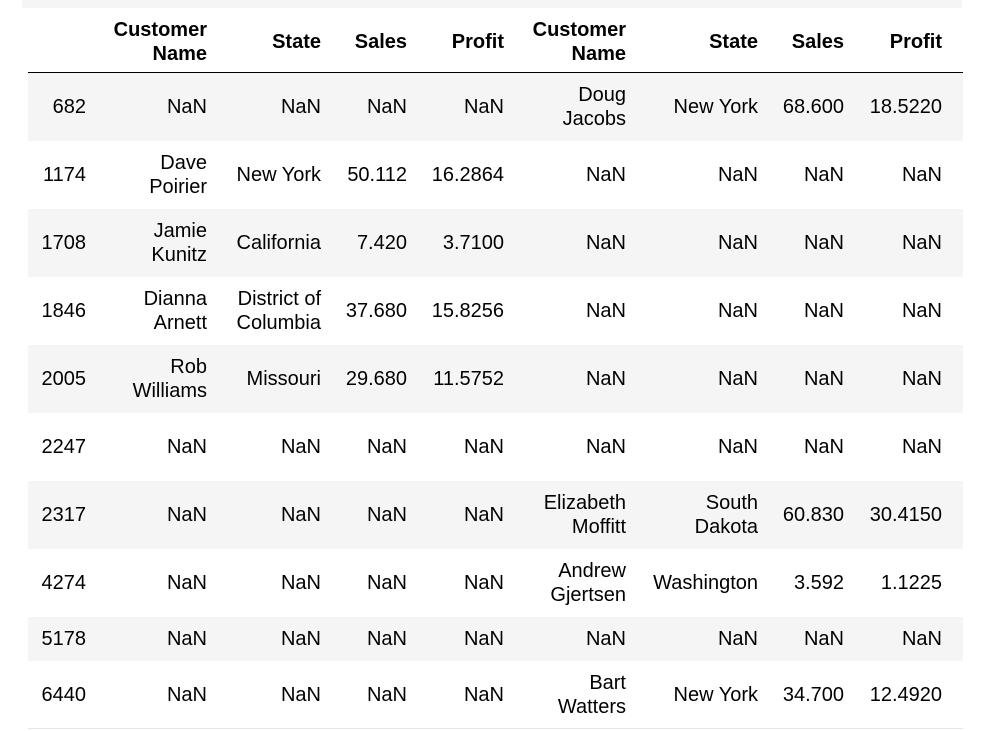 This screenshot has width=984, height=731. Describe the element at coordinates (285, 378) in the screenshot. I see `table-cell: Missouri` at that location.